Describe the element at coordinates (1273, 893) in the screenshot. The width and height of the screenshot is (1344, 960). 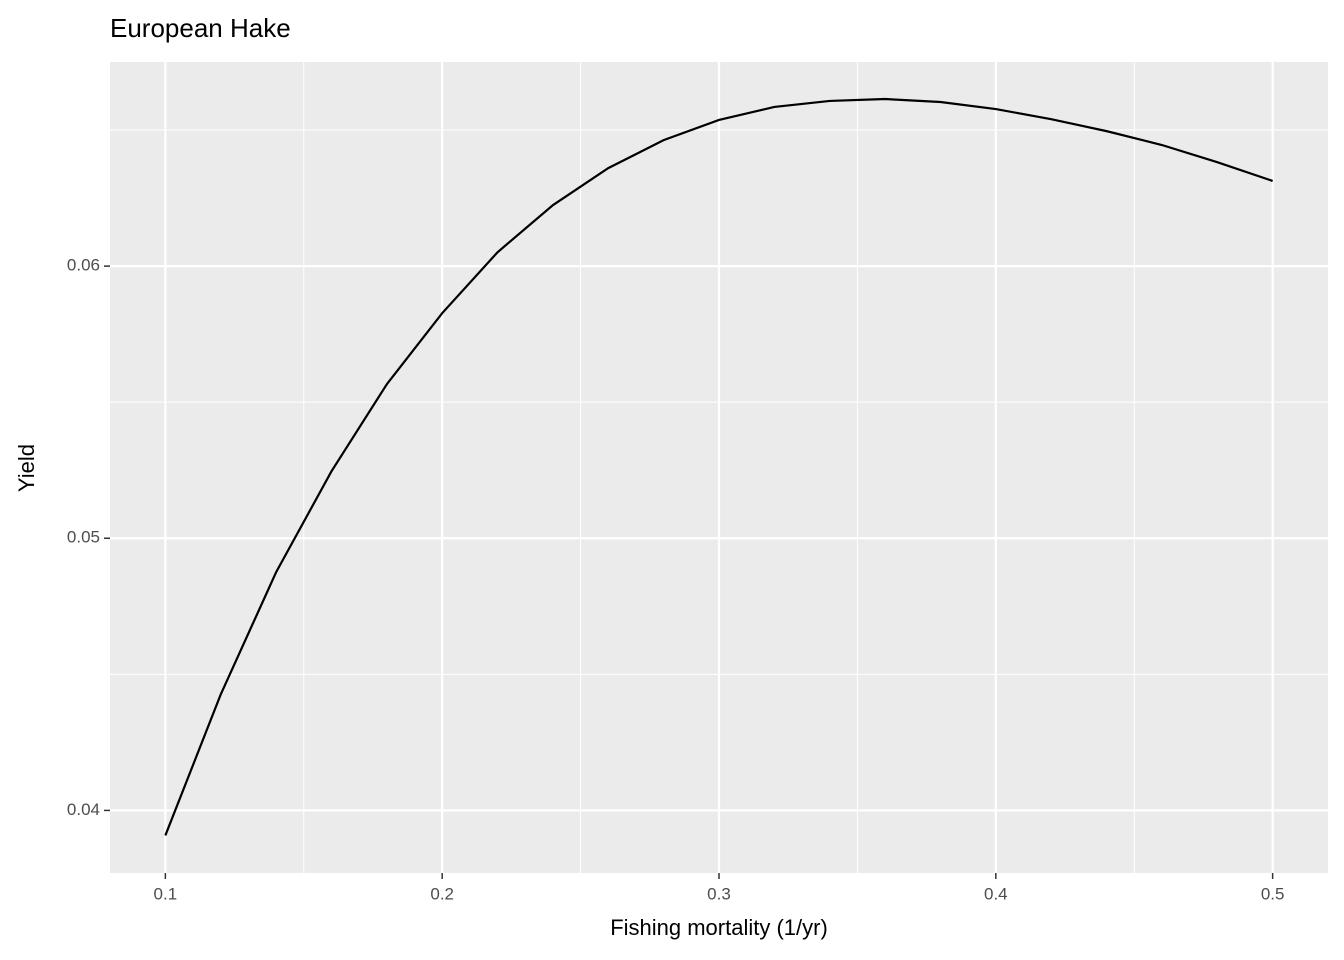
I see `x-tick-label: 0.5` at that location.